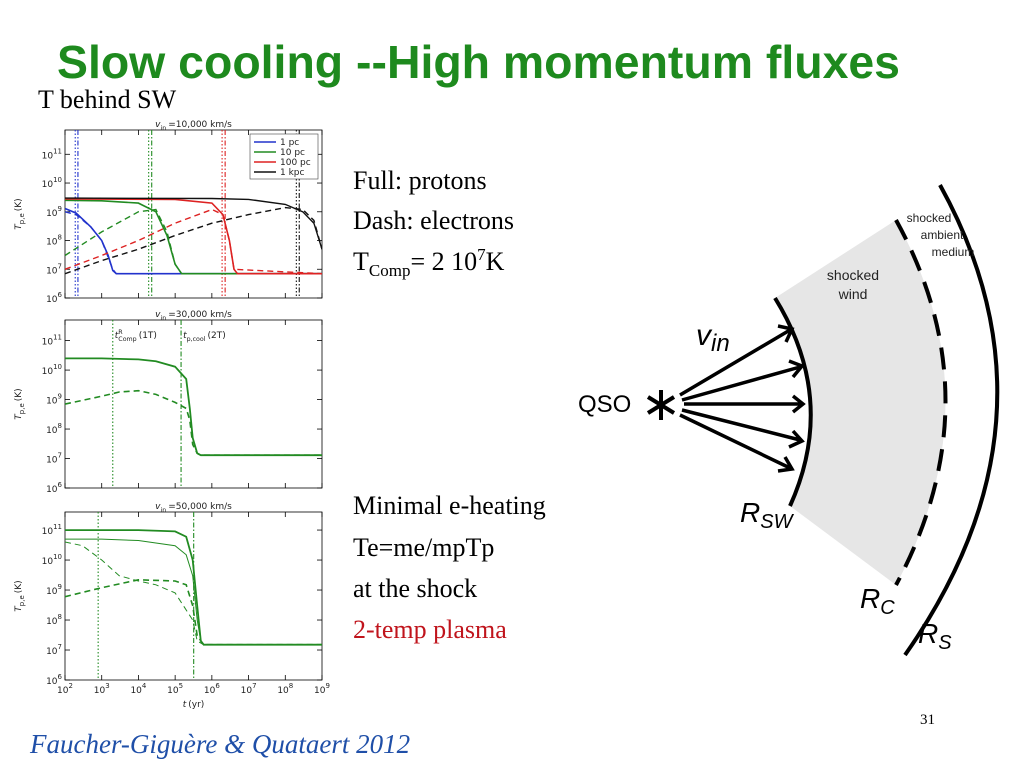 This screenshot has height=768, width=1024. Describe the element at coordinates (57, 527) in the screenshot. I see `tick-exponent: 11` at that location.